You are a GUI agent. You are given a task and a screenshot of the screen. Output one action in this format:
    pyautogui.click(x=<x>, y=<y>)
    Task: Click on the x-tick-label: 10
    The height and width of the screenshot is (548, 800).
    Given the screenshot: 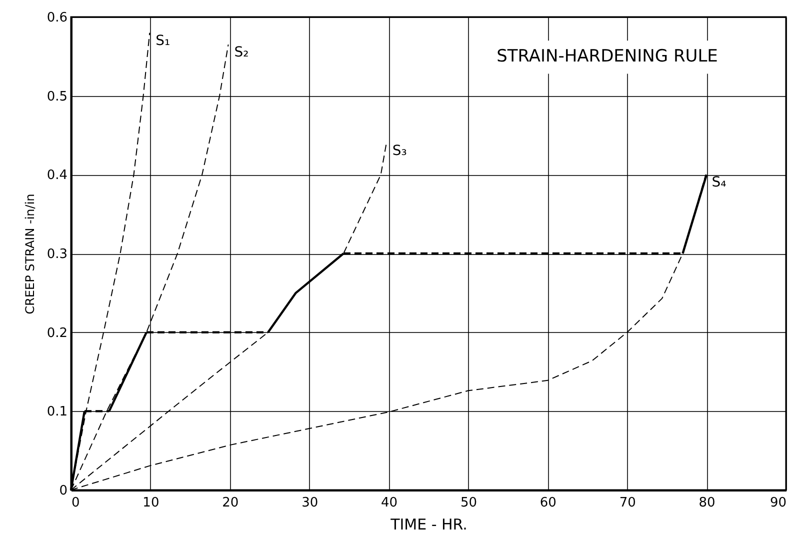 What is the action you would take?
    pyautogui.click(x=151, y=503)
    